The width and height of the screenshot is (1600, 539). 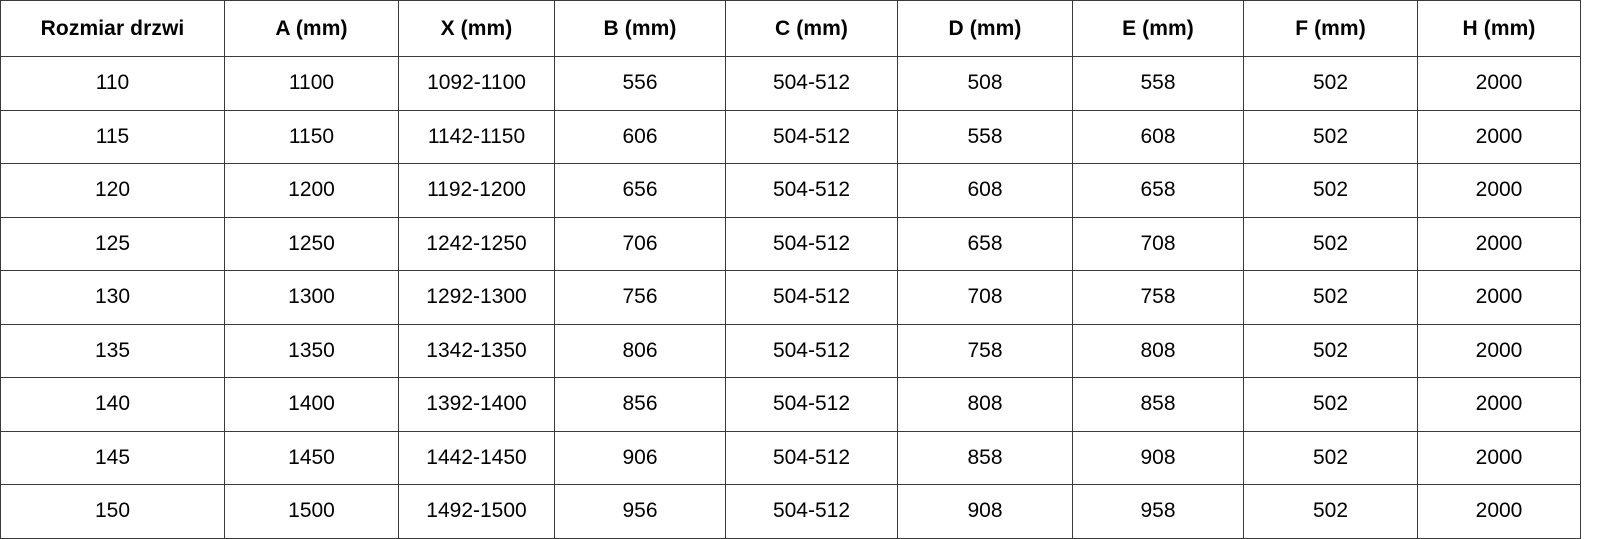 I want to click on cell-x: 1342-1350, so click(x=476, y=350).